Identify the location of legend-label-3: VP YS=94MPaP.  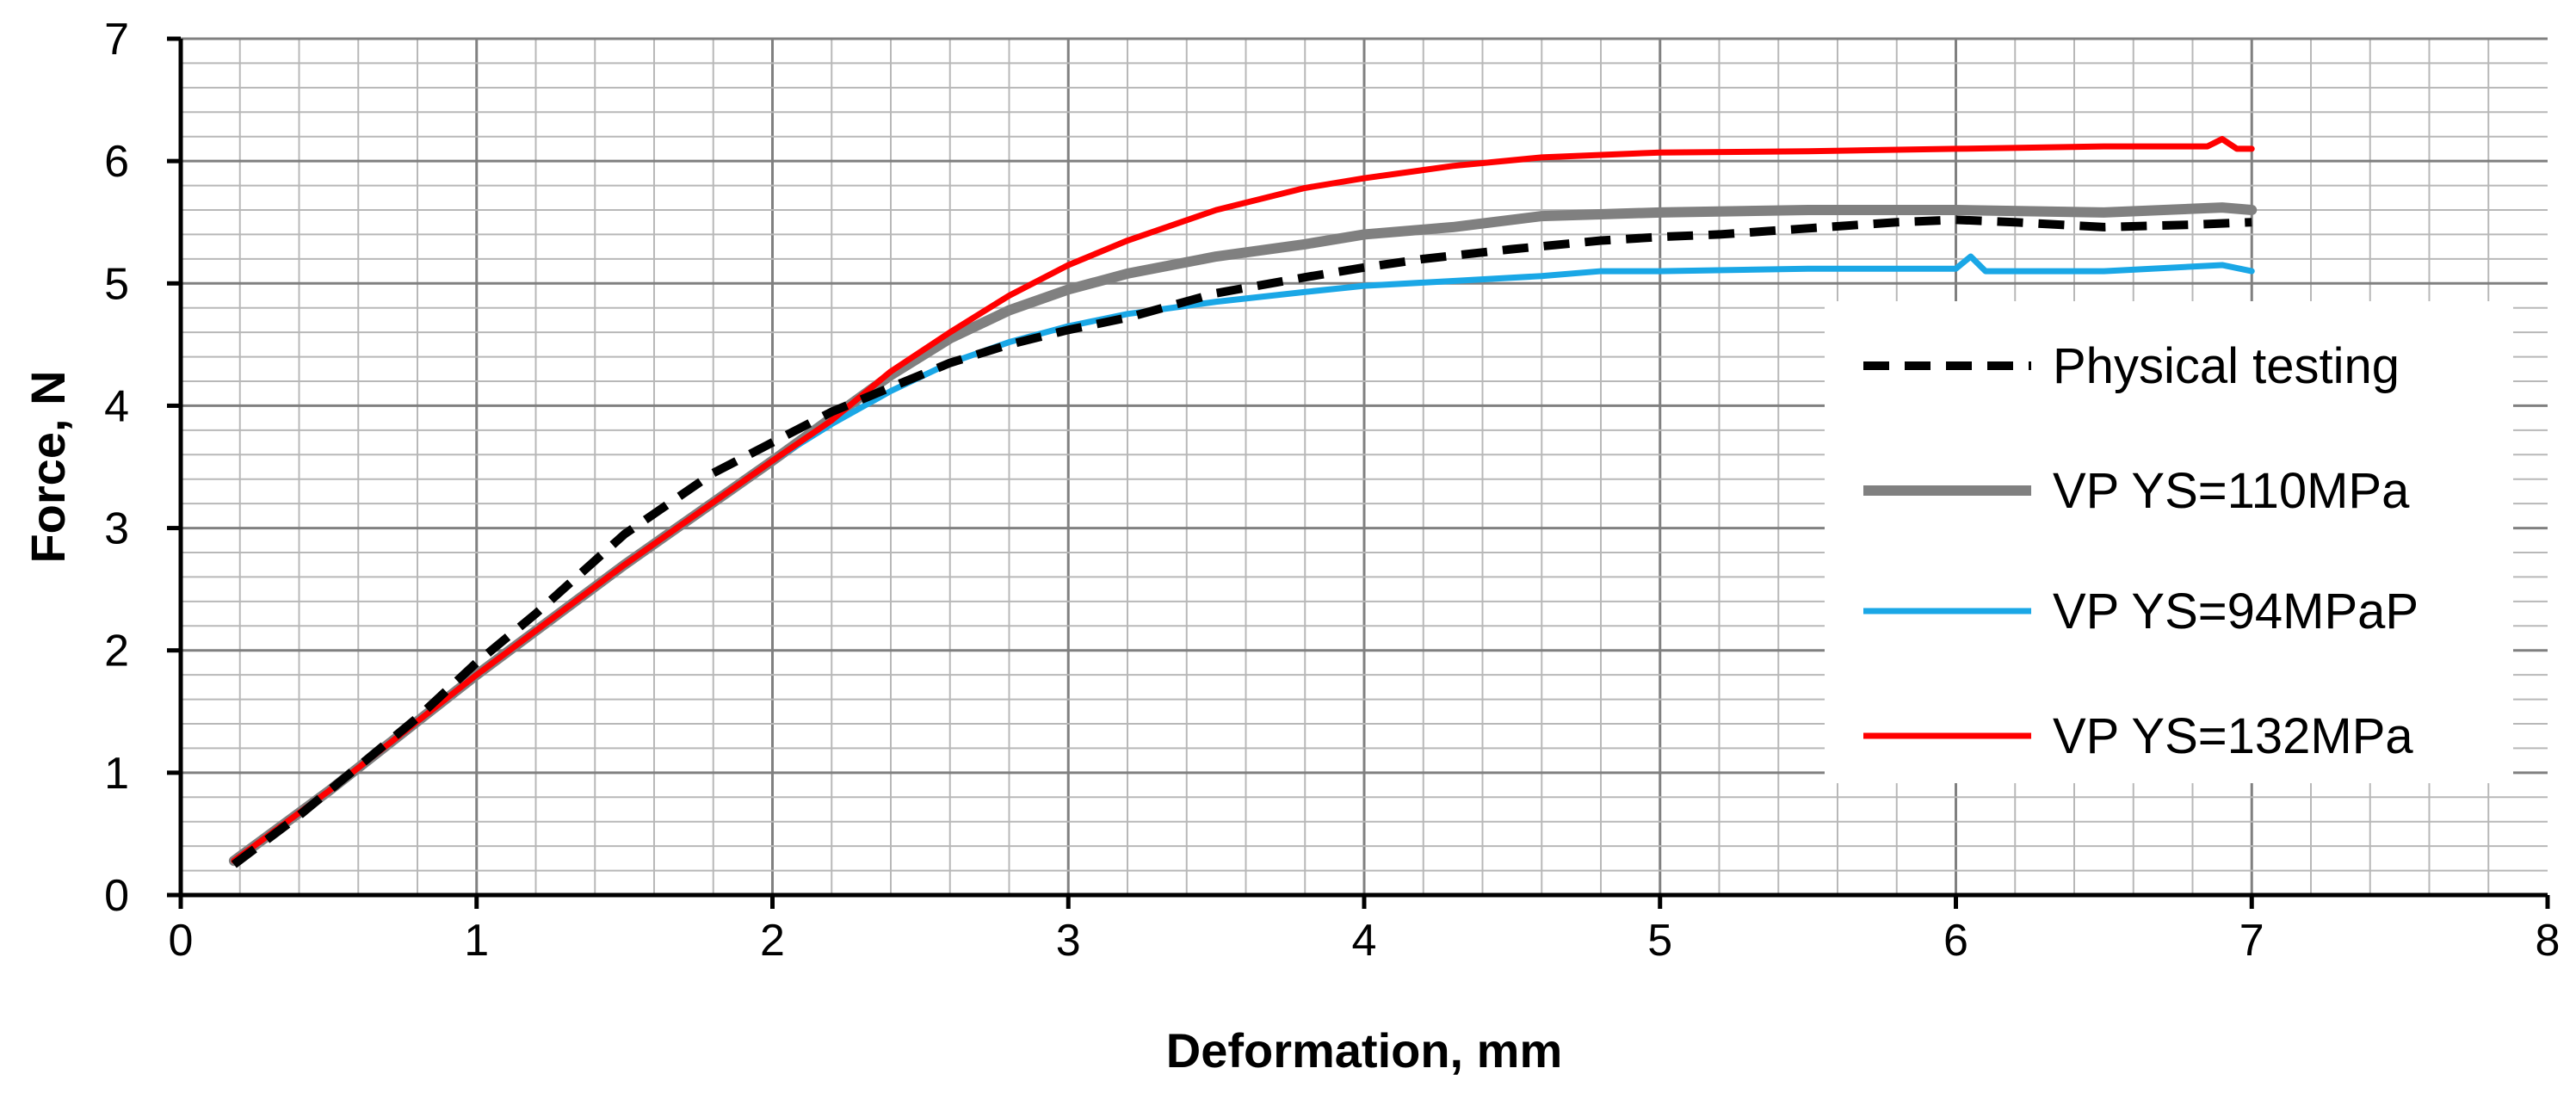
(2235, 611).